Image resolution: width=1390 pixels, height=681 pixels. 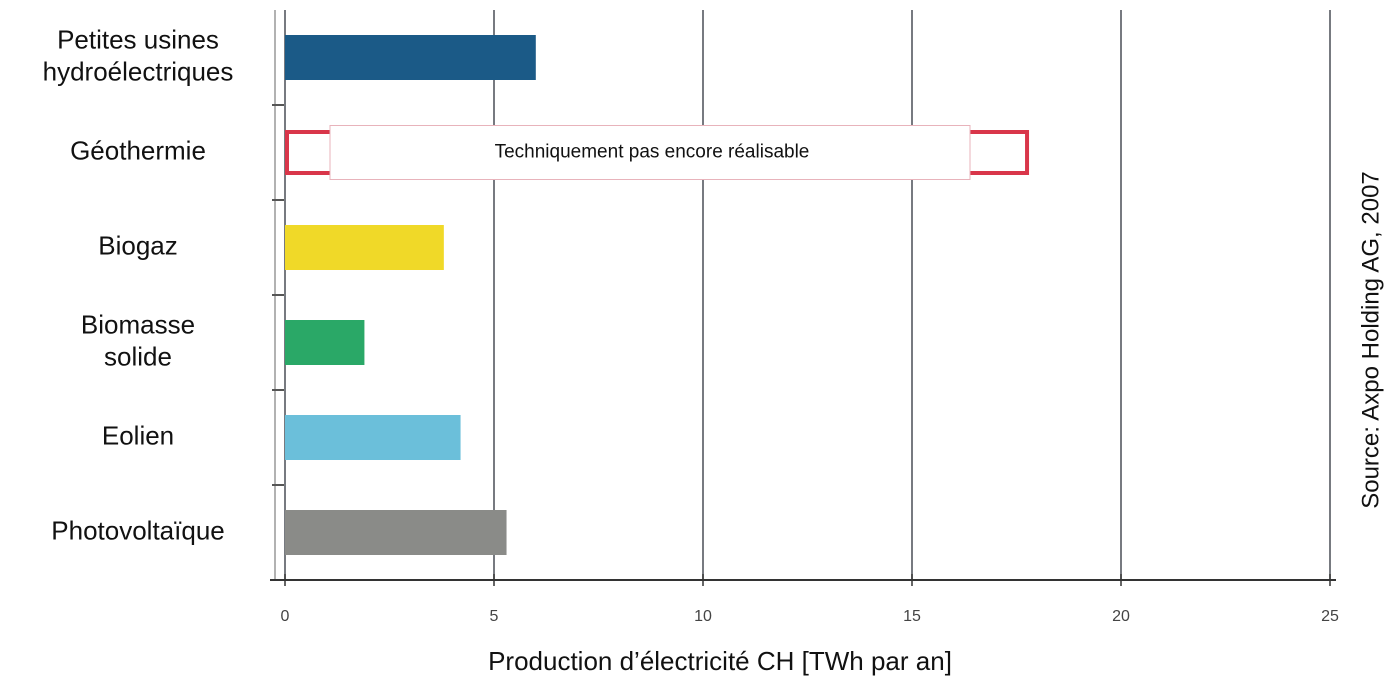 What do you see at coordinates (720, 661) in the screenshot?
I see `x-axis-label: Production d’électricité CH [TWh par an]` at bounding box center [720, 661].